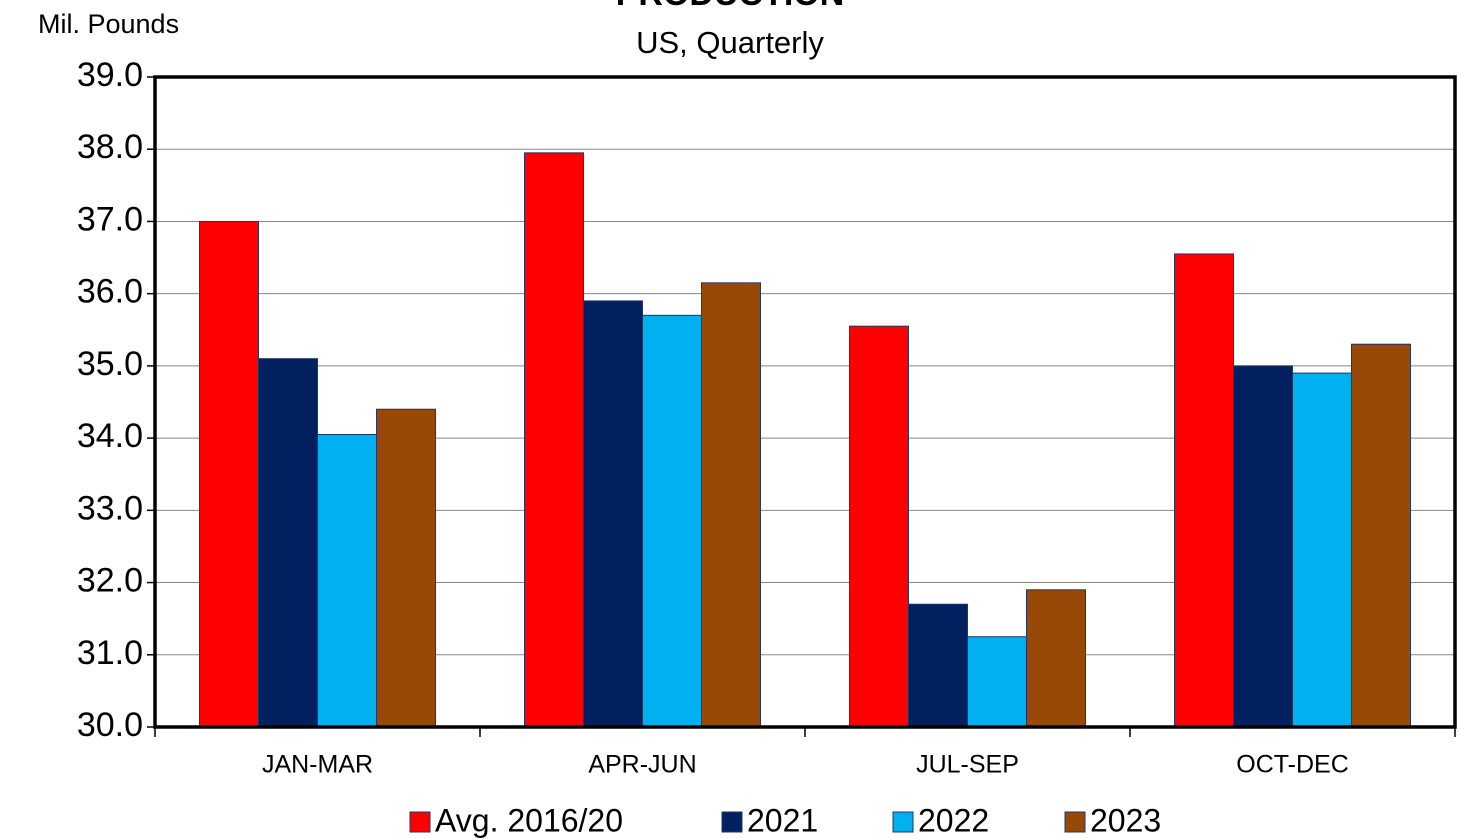 This screenshot has width=1460, height=839. I want to click on y-tick-label: 30.0, so click(110, 725).